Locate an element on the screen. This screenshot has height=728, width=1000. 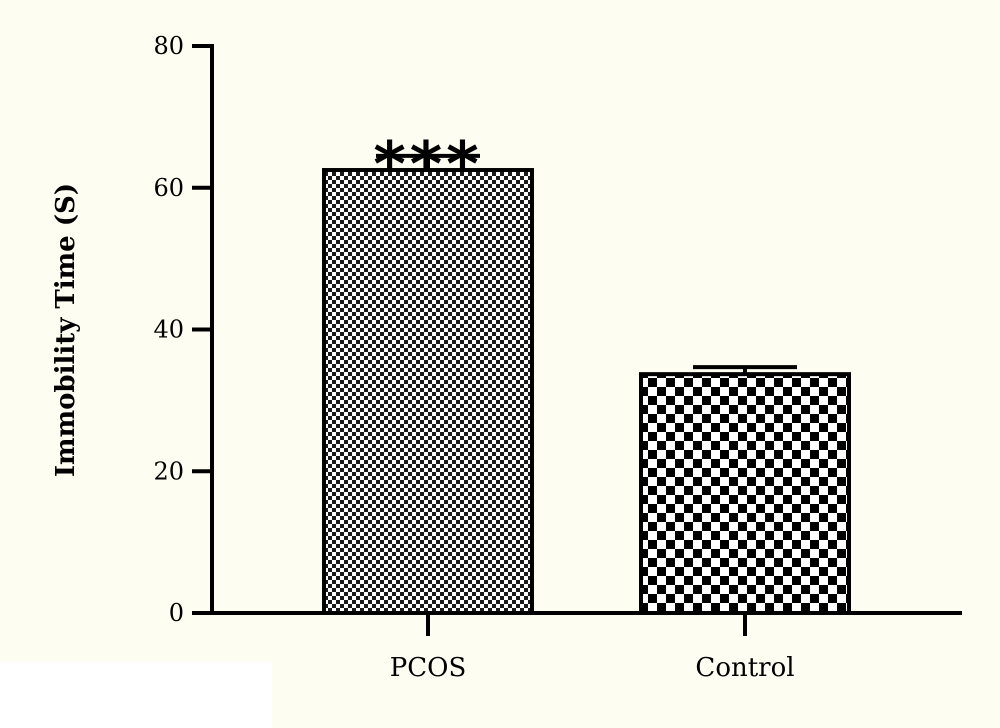
bar-pcos is located at coordinates (428, 391).